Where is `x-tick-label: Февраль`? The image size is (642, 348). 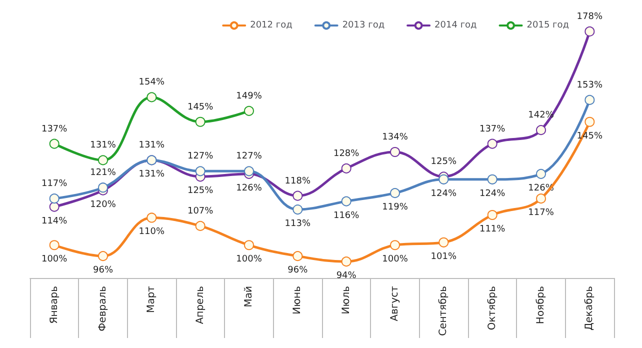 x-tick-label: Февраль is located at coordinates (103, 309).